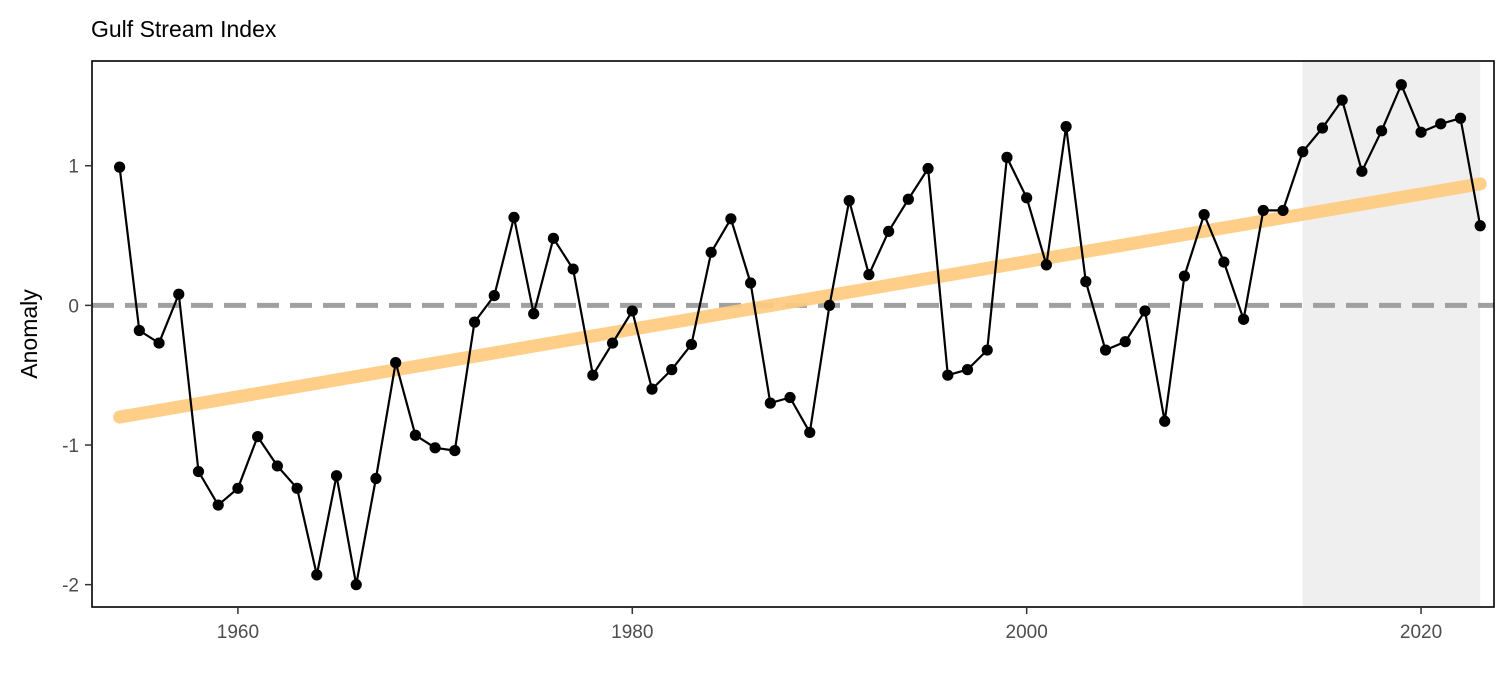 The image size is (1512, 680). I want to click on x-axis: 1960 1980 2000 2020, so click(829, 625).